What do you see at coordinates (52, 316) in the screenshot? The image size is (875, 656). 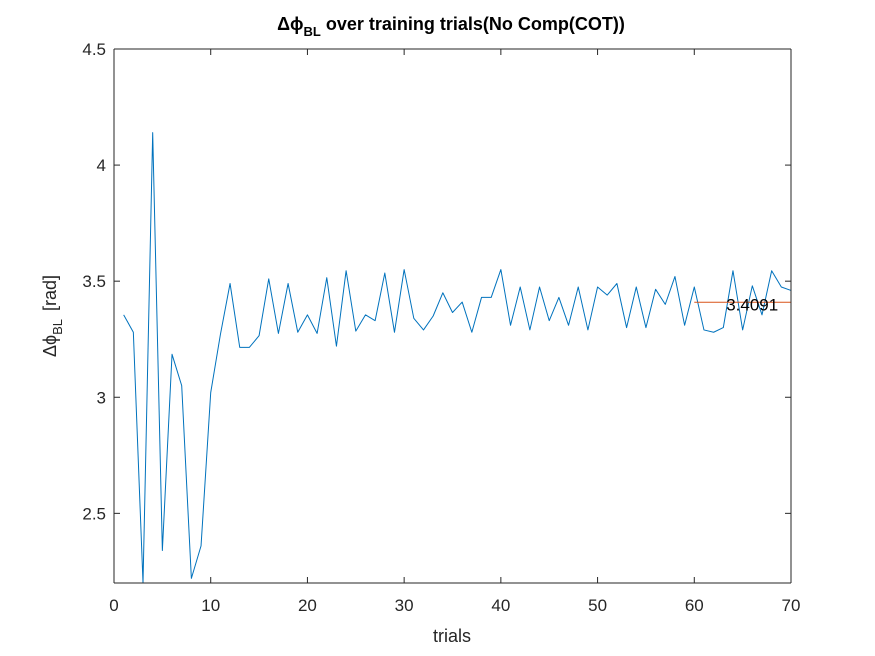 I see `y-axis-label: ΔϕBL [rad]` at bounding box center [52, 316].